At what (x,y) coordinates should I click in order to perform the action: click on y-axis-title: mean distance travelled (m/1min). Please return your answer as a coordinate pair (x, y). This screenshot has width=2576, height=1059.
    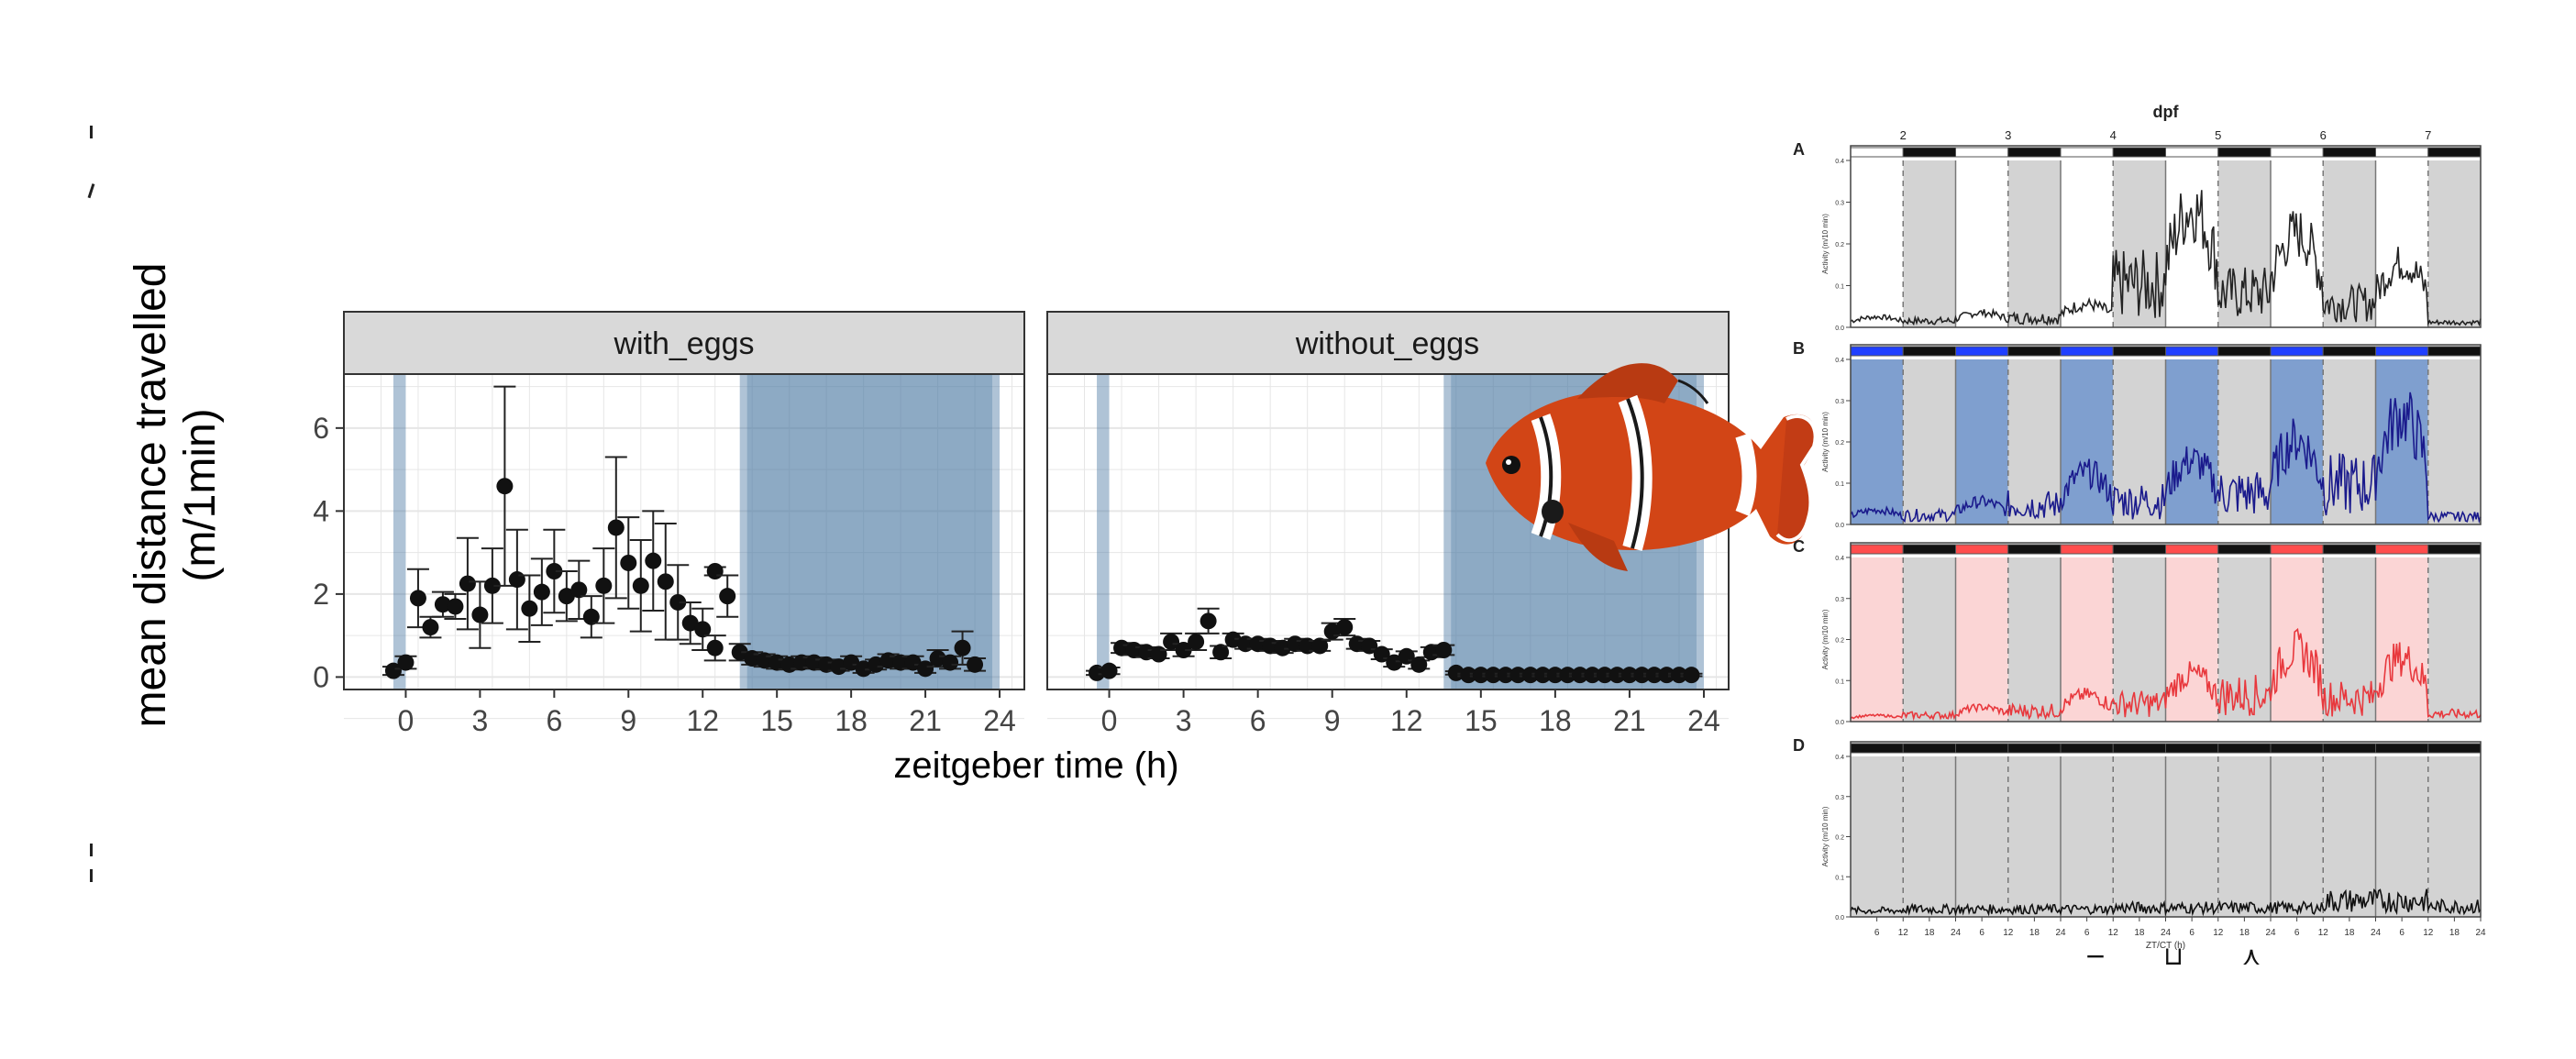
    Looking at the image, I should click on (176, 496).